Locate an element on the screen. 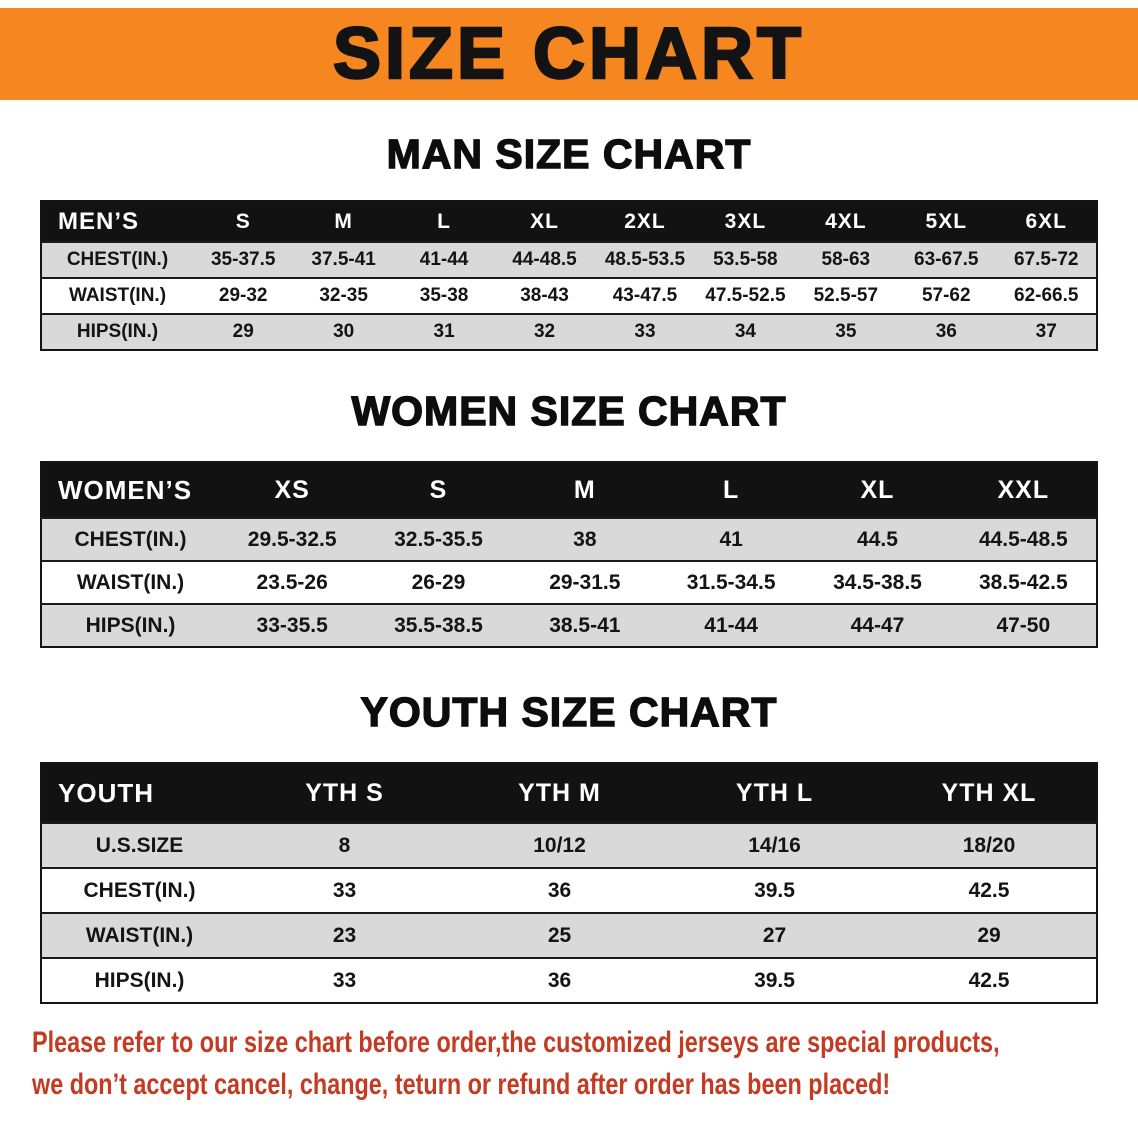 Image resolution: width=1138 pixels, height=1132 pixels. size-value: 63-67.5 is located at coordinates (946, 259).